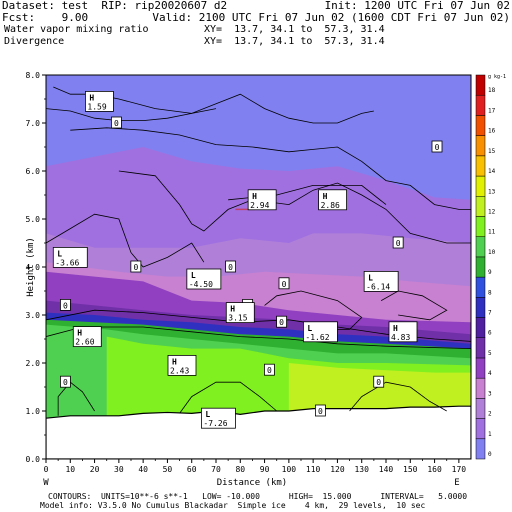  I want to click on extremum-value: 2.60, so click(84, 342).